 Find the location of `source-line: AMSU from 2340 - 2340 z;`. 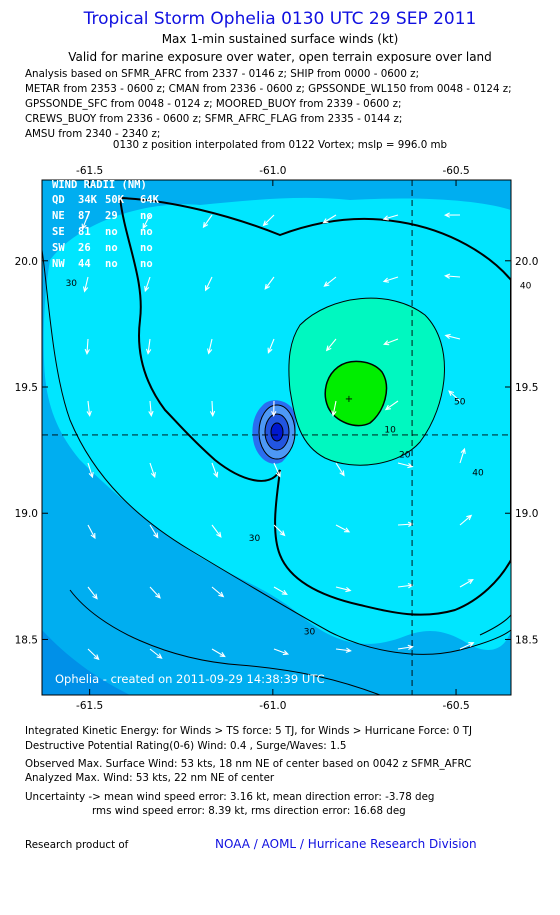

source-line: AMSU from 2340 - 2340 z; is located at coordinates (93, 134).